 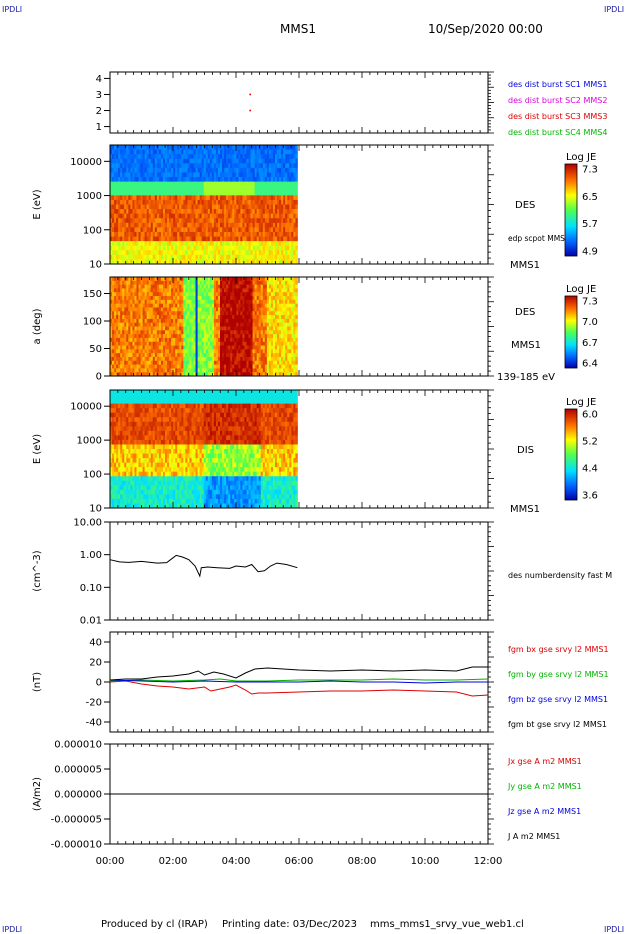 What do you see at coordinates (557, 84) in the screenshot?
I see `legend-entry: des dist burst SC1 MMS1` at bounding box center [557, 84].